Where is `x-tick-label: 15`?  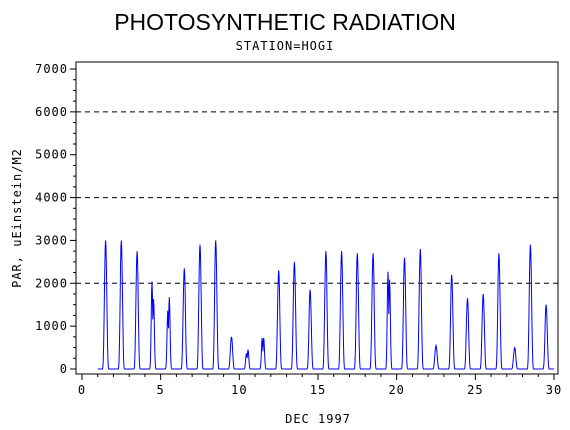 x-tick-label: 15 is located at coordinates (318, 390).